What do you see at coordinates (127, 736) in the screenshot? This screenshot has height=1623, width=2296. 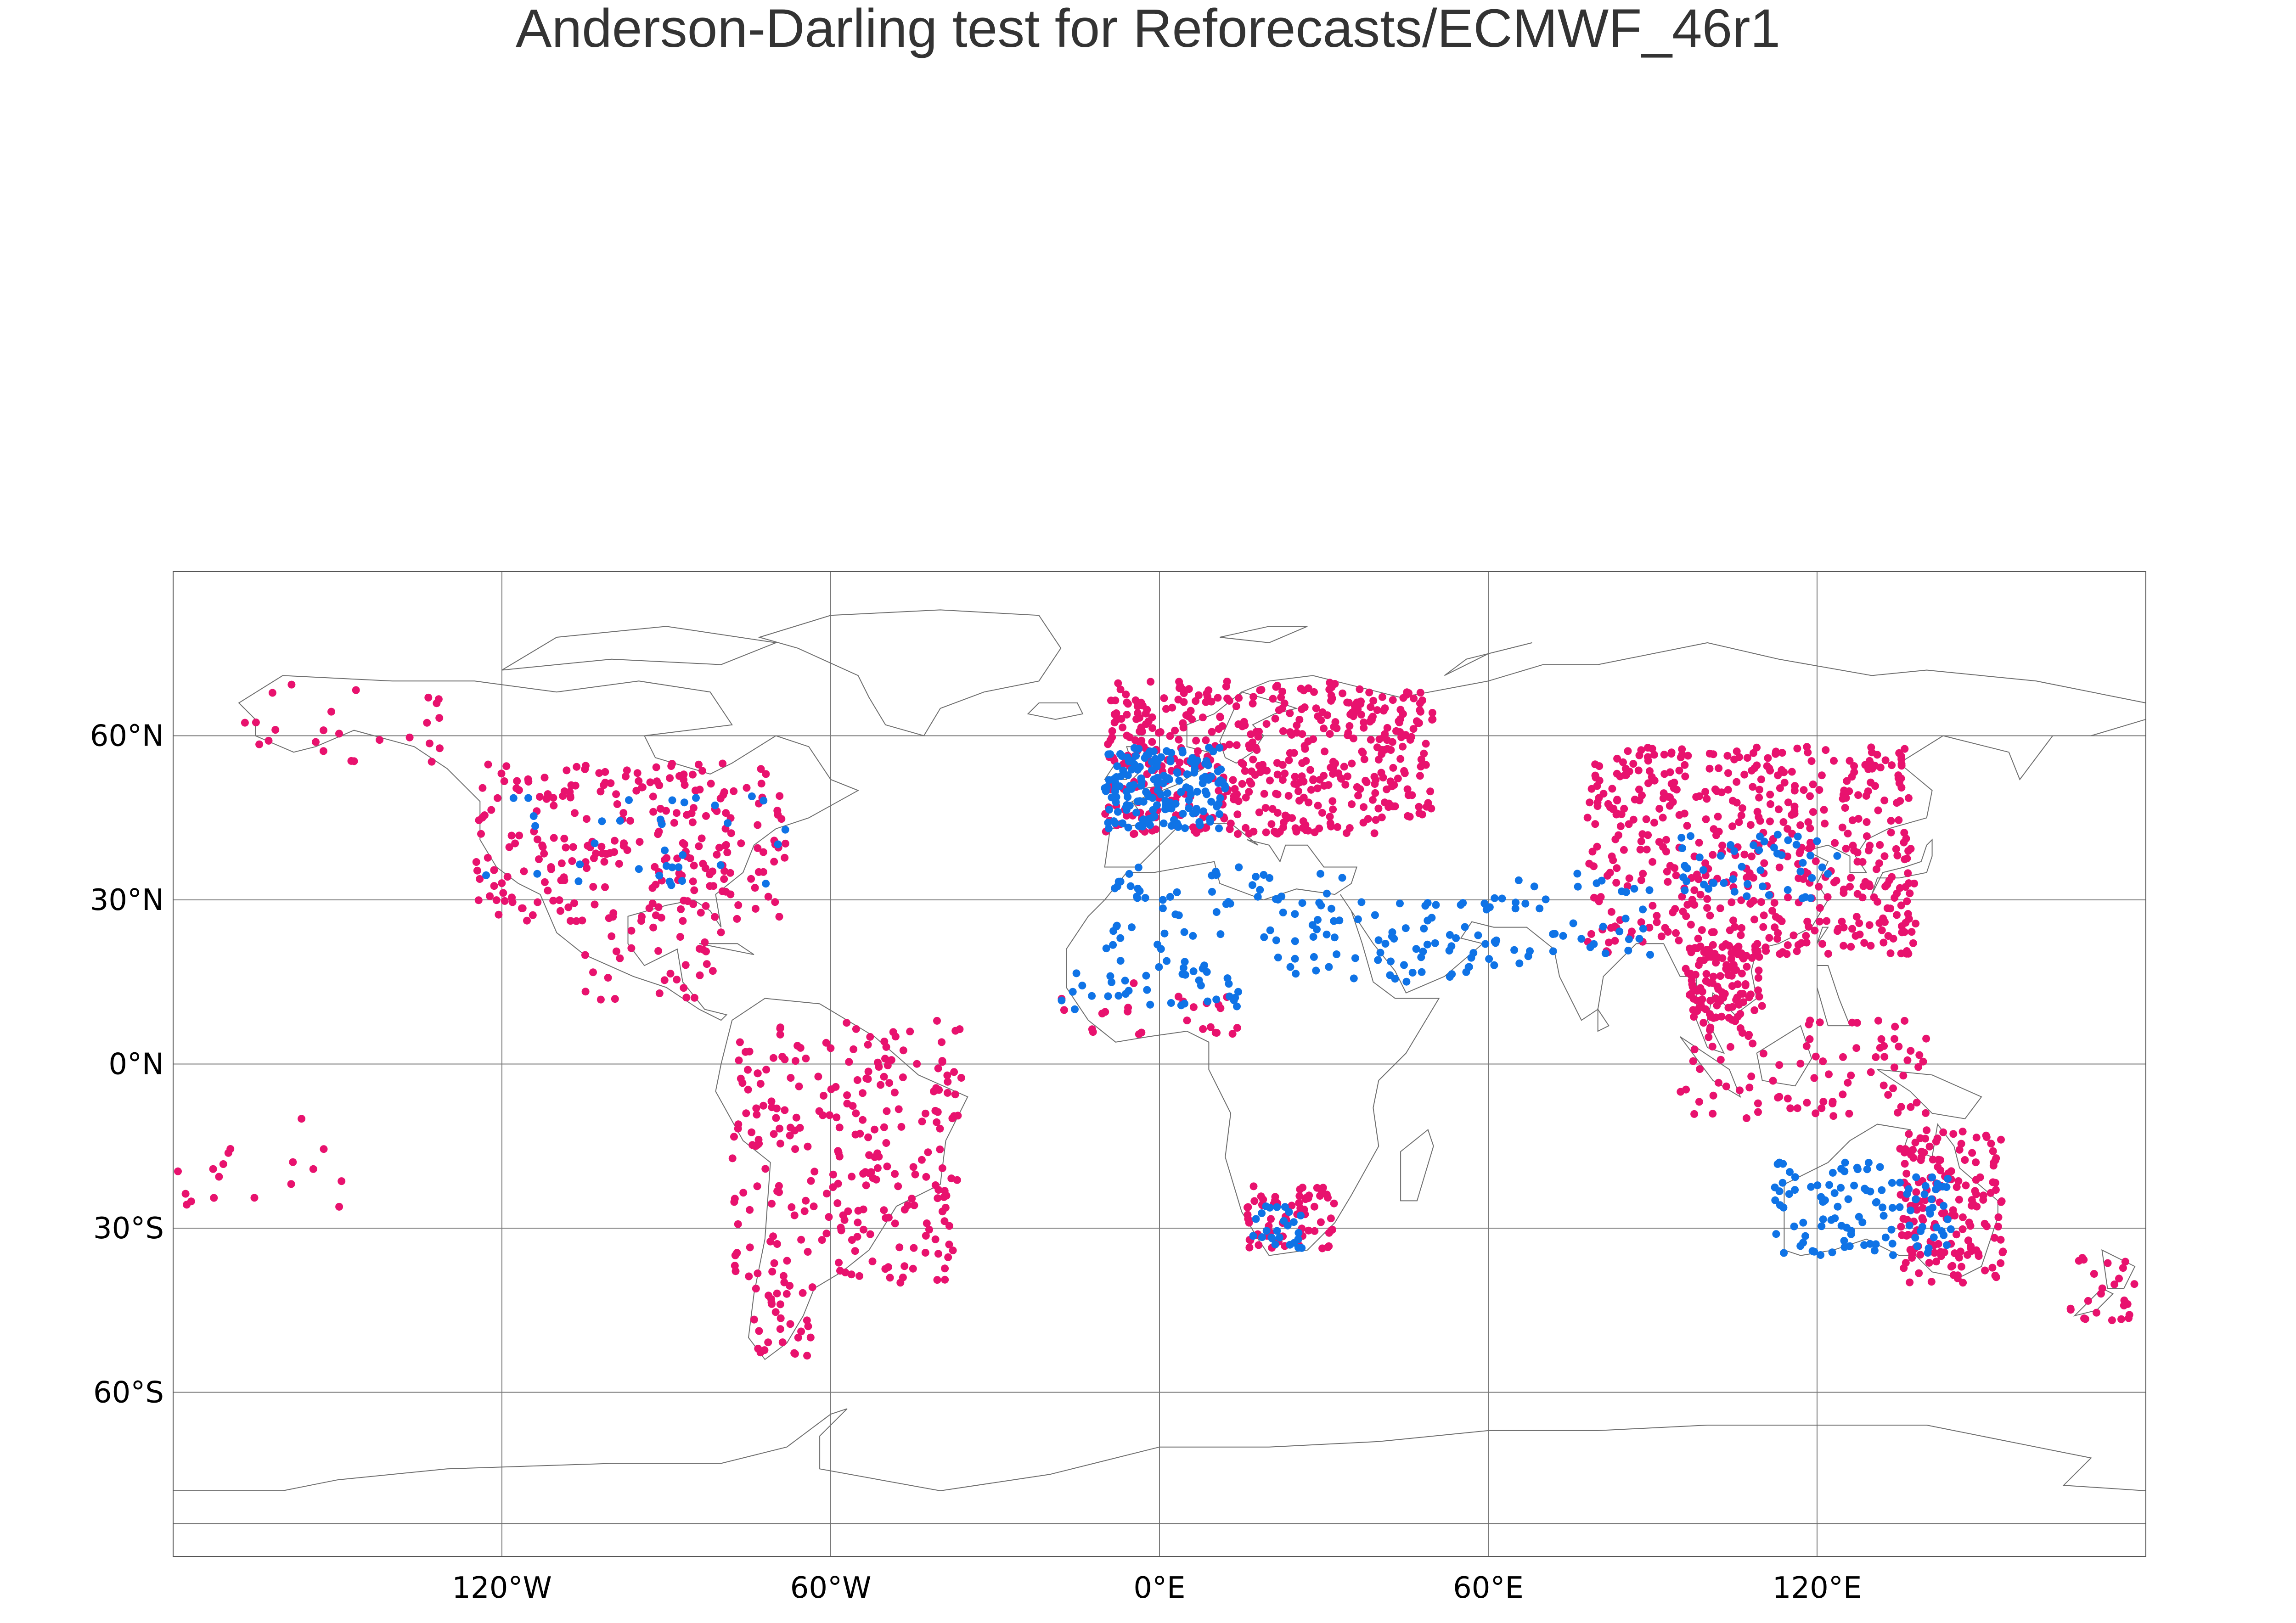 I see `lat-tick-label: 60°N` at bounding box center [127, 736].